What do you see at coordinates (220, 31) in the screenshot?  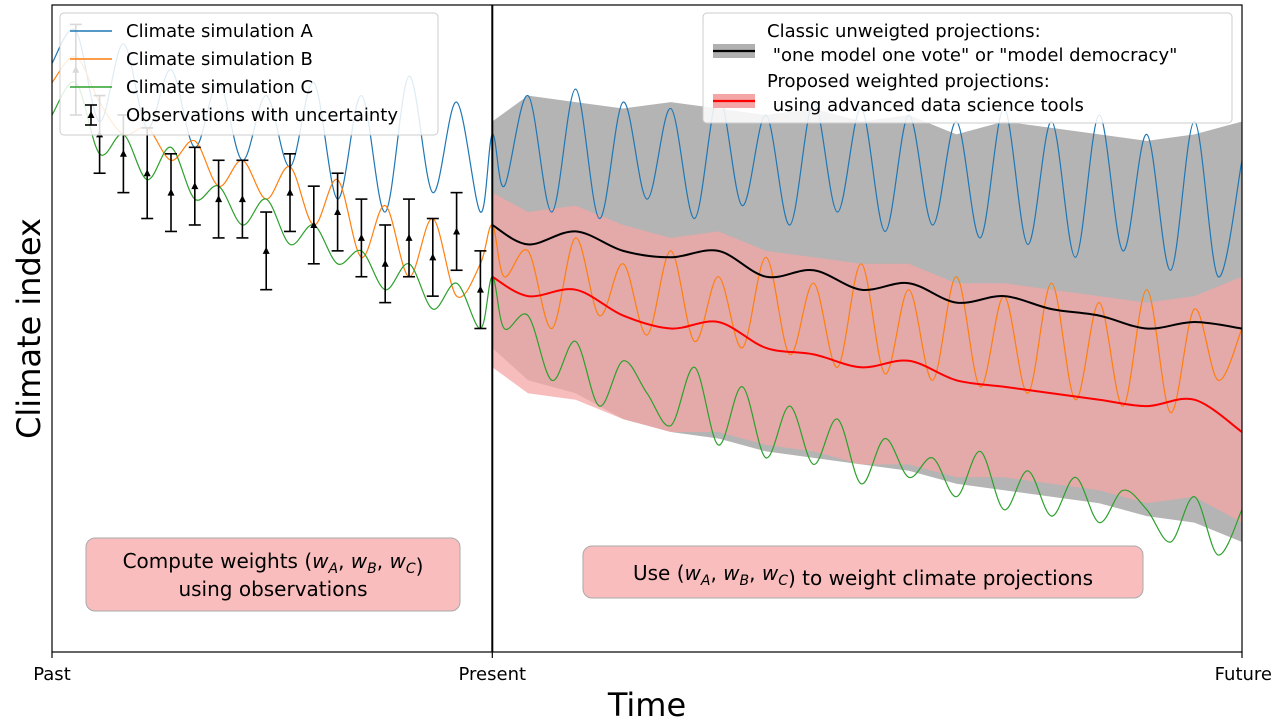 I see `legend-left-label: Climate simulation A` at bounding box center [220, 31].